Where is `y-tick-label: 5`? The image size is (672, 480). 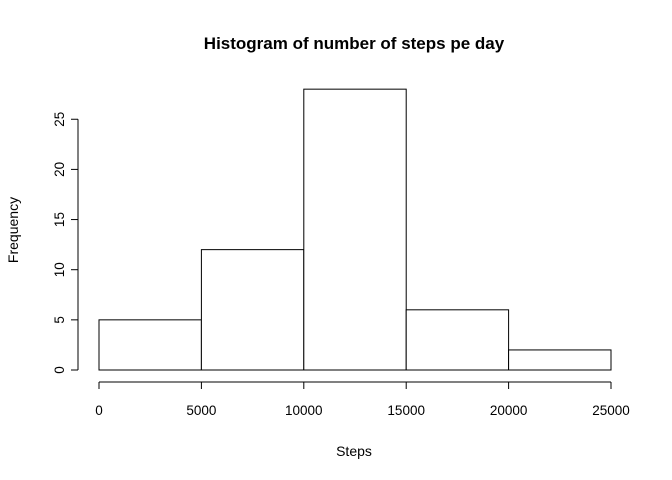 y-tick-label: 5 is located at coordinates (59, 320).